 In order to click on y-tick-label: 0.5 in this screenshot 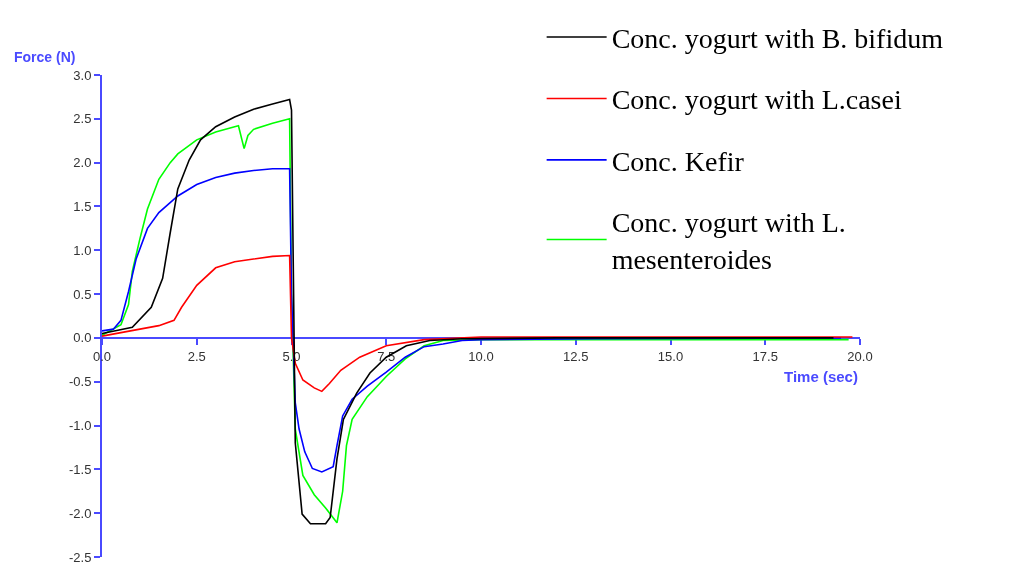, I will do `click(82, 294)`.